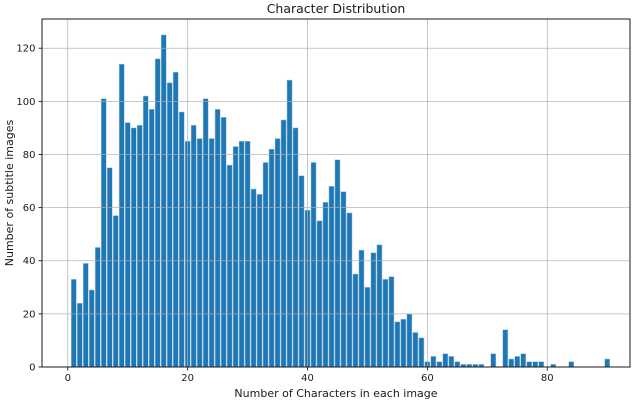  I want to click on y-tick-label: 40, so click(29, 261).